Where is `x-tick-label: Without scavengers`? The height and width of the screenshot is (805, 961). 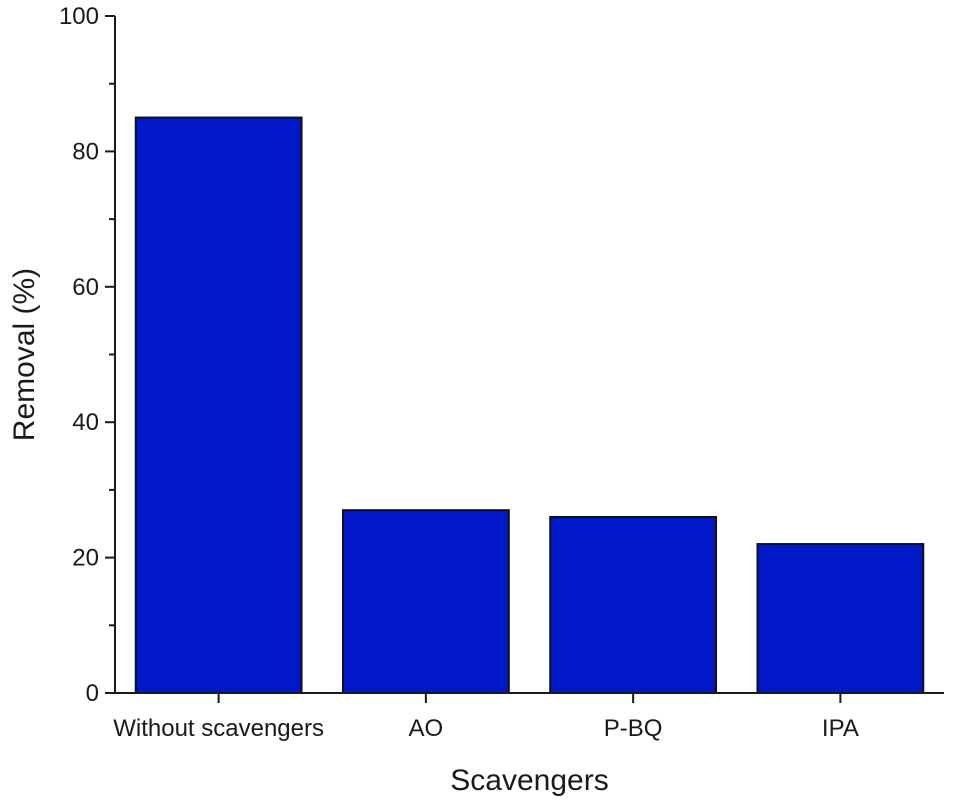 x-tick-label: Without scavengers is located at coordinates (218, 728).